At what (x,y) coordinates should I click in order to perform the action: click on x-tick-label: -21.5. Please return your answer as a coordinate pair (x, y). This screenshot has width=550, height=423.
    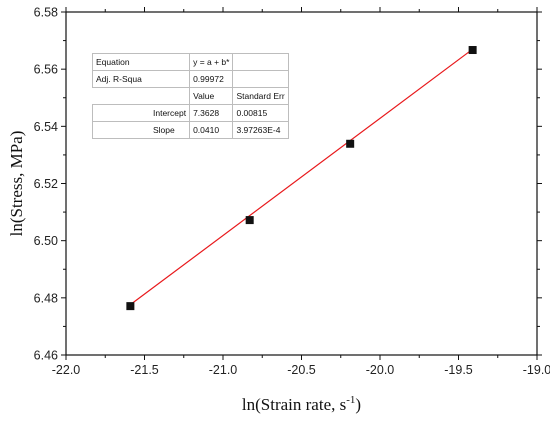
    Looking at the image, I should click on (144, 370).